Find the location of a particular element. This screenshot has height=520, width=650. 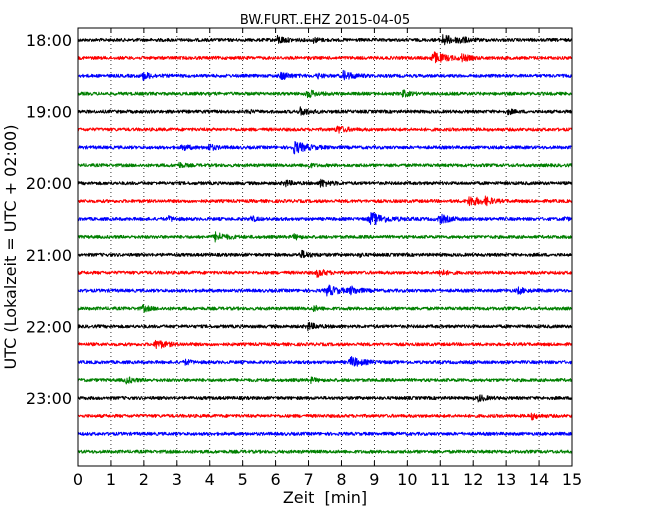

seismic-trace-2015 is located at coordinates (325, 201).